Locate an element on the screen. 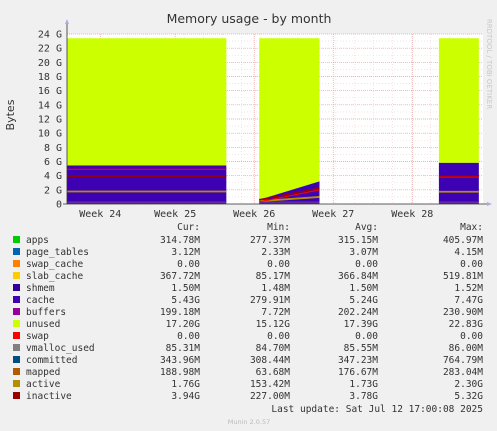  legend-series-name: vmalloc_used is located at coordinates (60, 348).